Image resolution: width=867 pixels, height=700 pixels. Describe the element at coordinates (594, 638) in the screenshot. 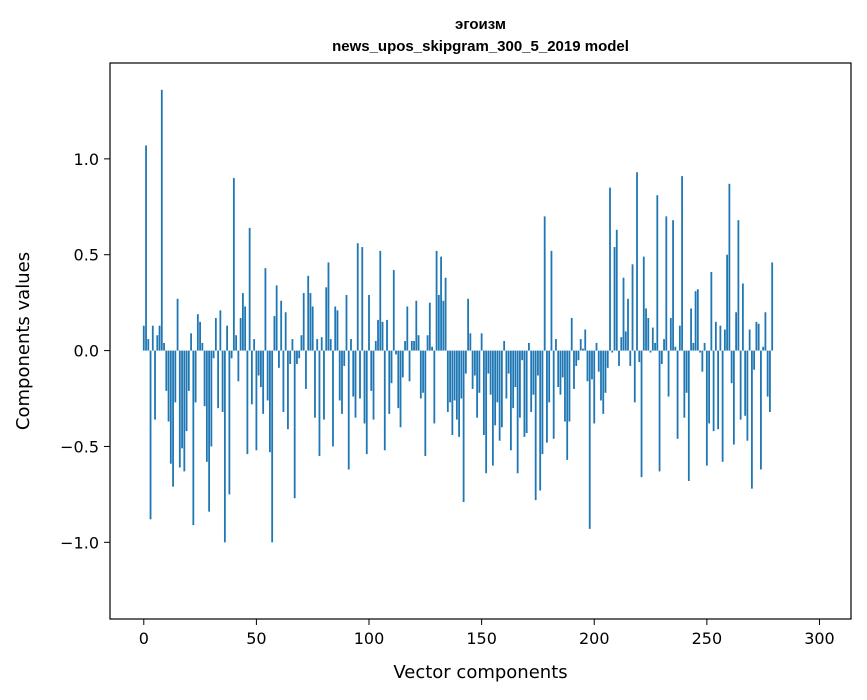

I see `x-tick-label: 200` at that location.